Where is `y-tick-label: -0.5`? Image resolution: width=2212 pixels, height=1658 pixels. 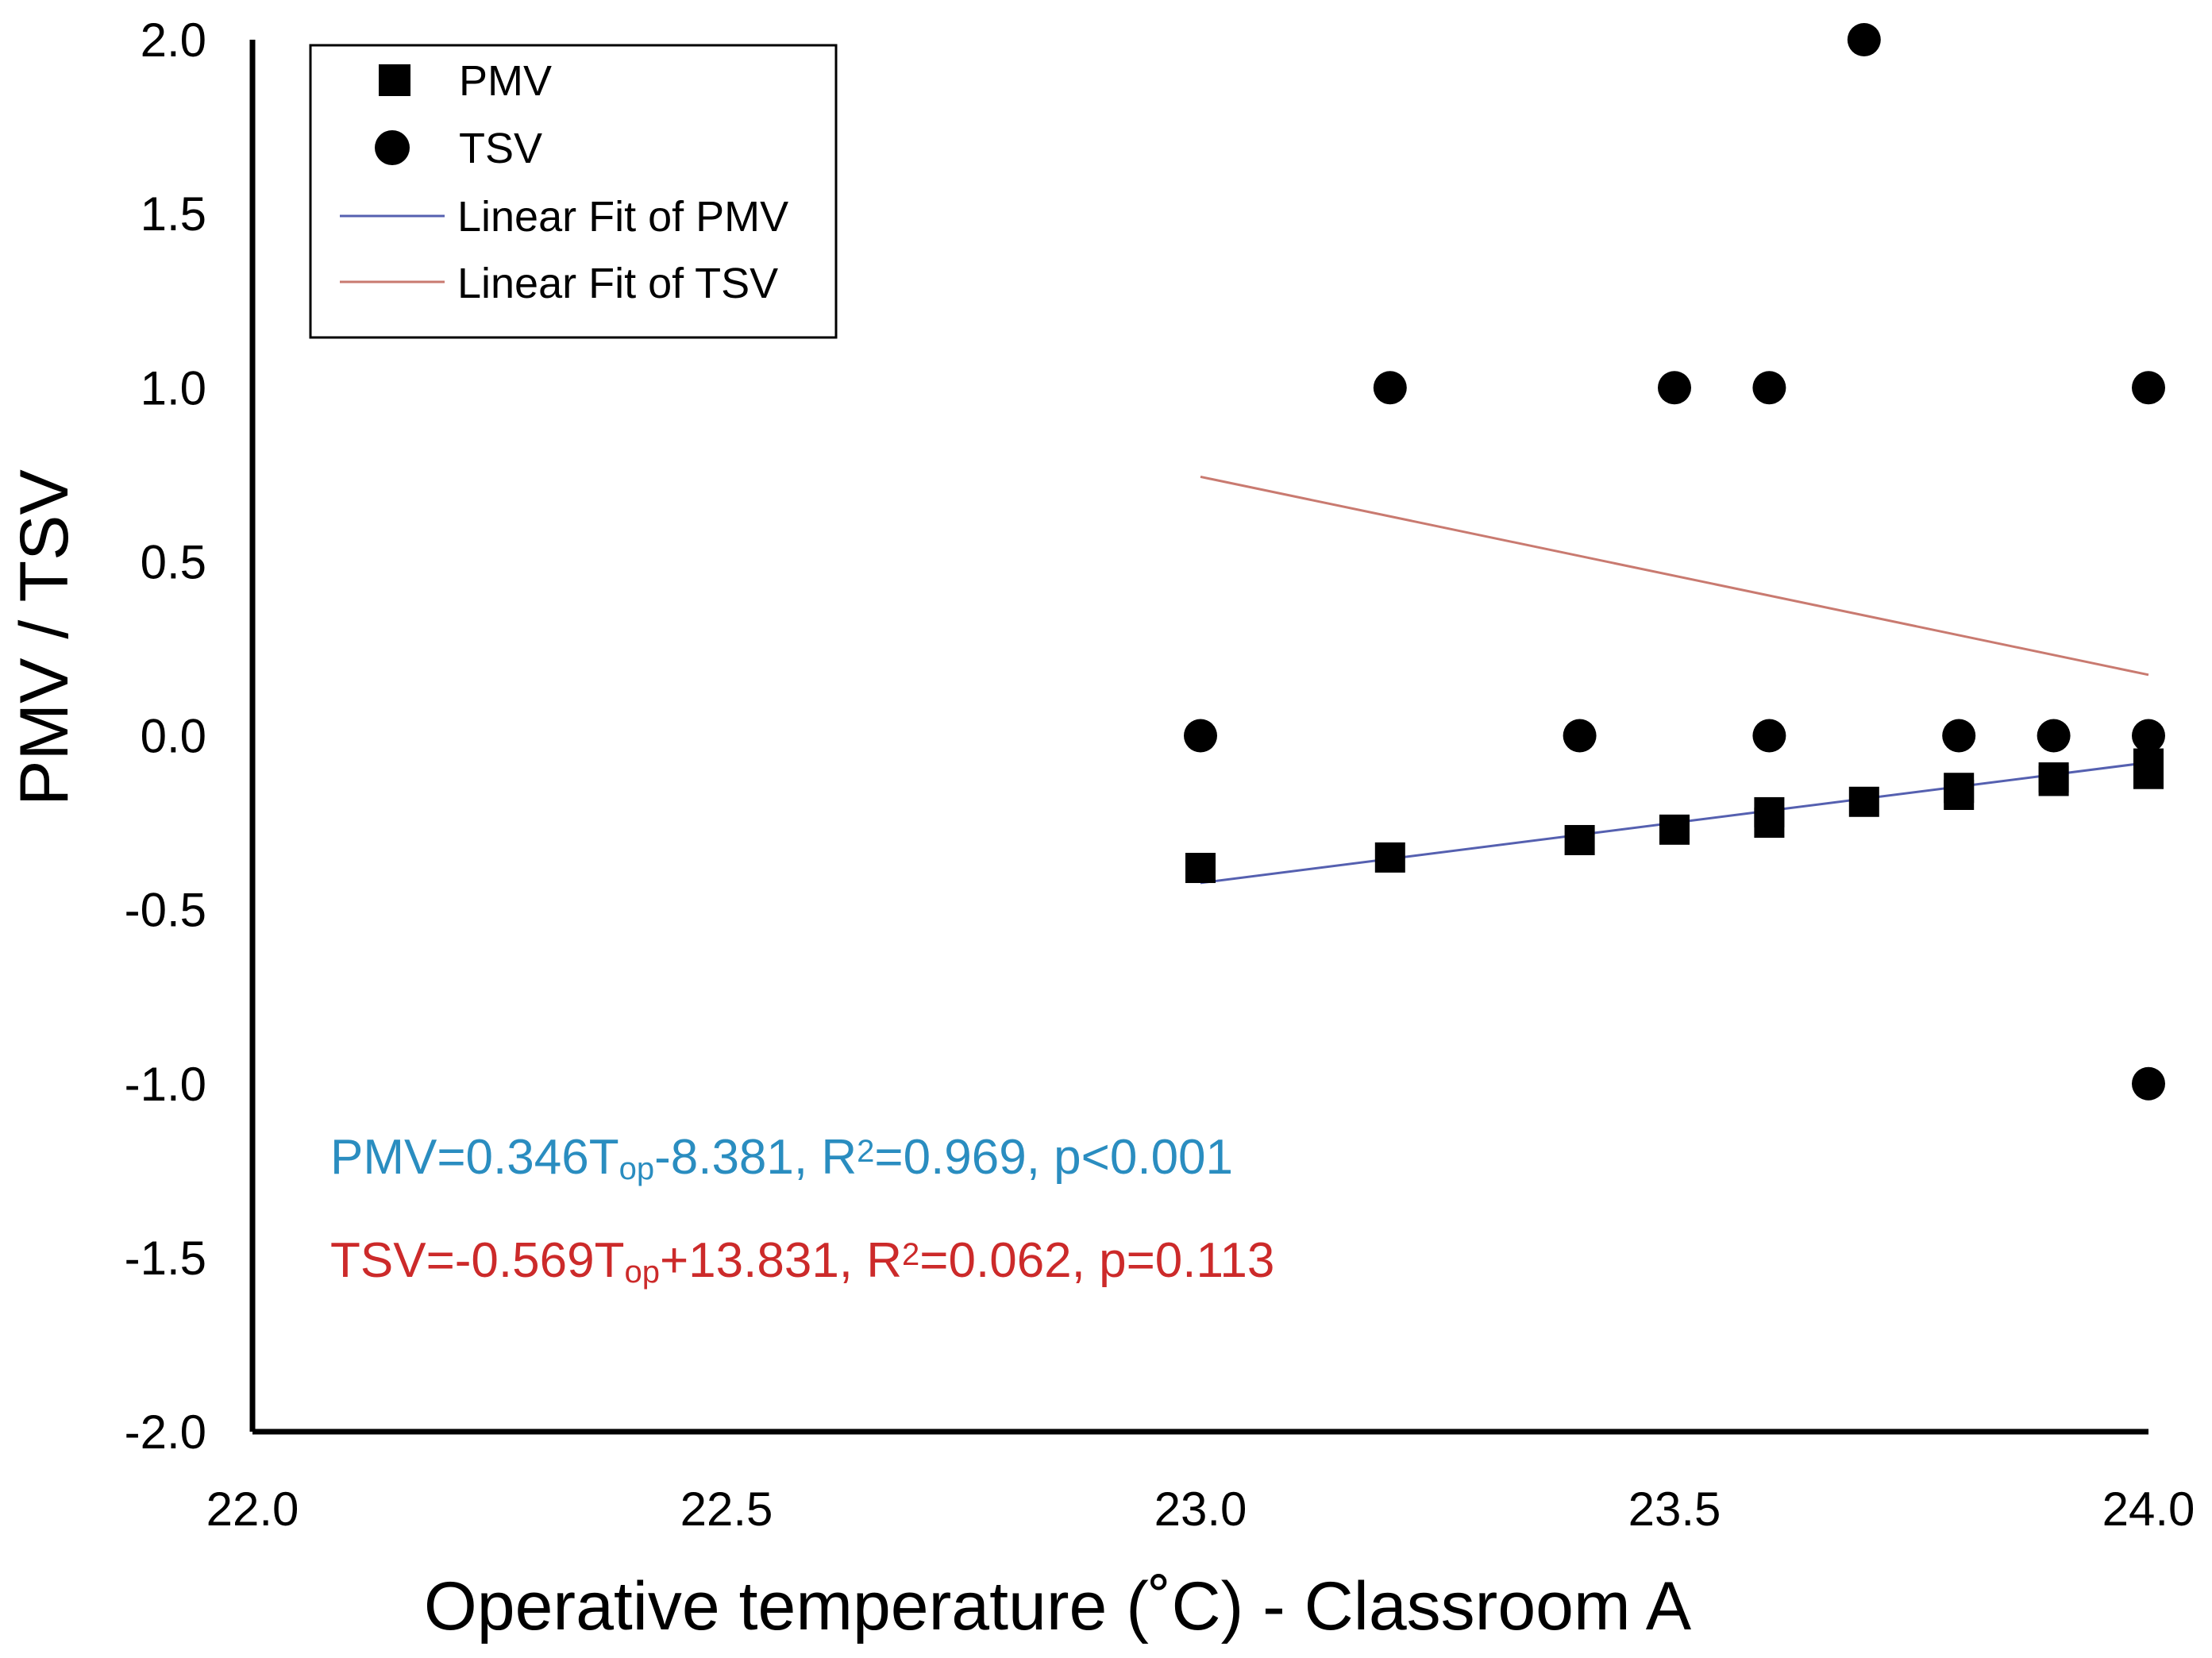 y-tick-label: -0.5 is located at coordinates (165, 910).